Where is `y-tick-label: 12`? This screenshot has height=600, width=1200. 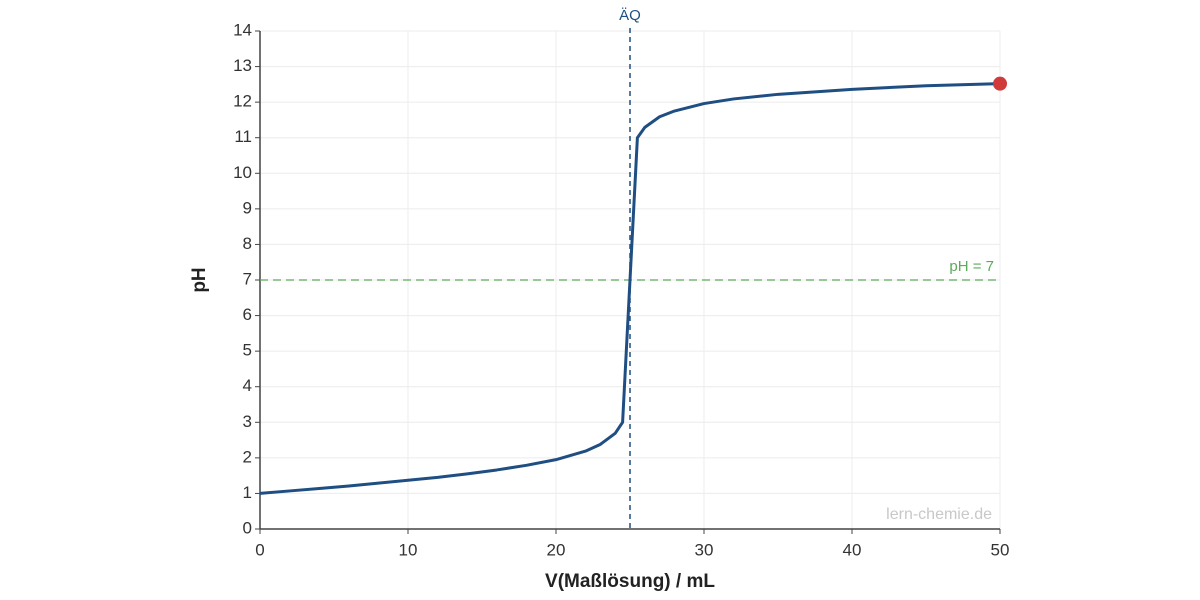 y-tick-label: 12 is located at coordinates (242, 101).